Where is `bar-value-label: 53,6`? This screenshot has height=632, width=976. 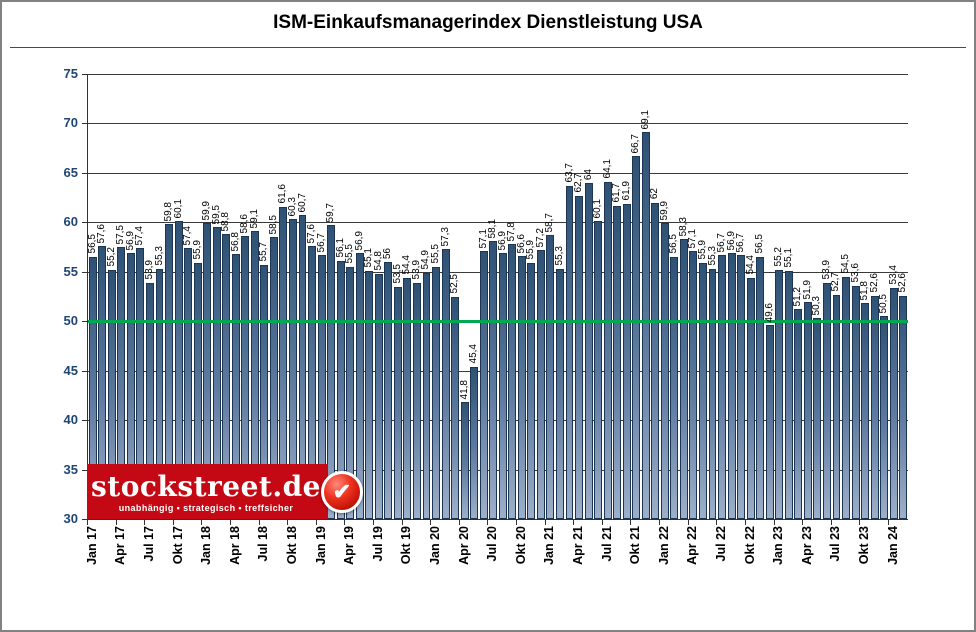 bar-value-label: 53,6 is located at coordinates (855, 273).